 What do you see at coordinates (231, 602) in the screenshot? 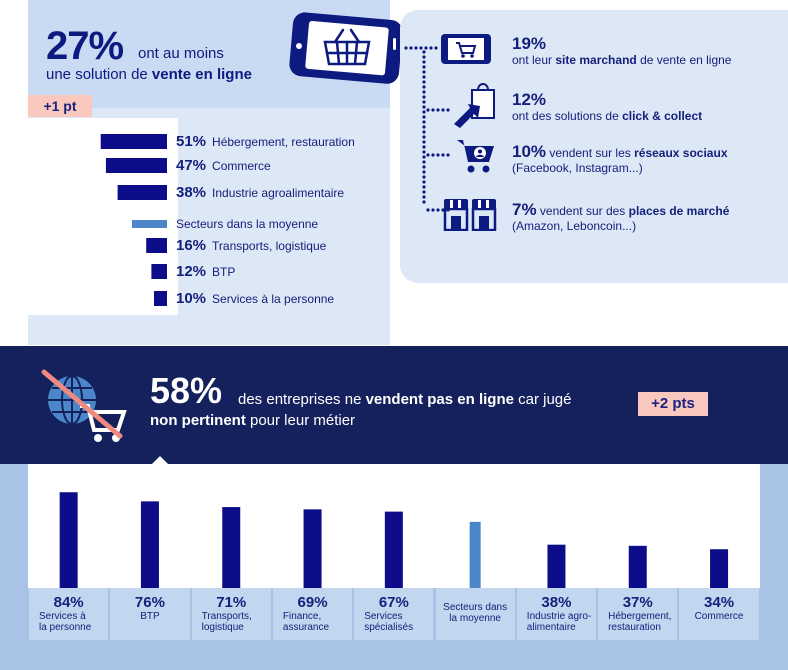
I see `vbar-value-2: 71%` at bounding box center [231, 602].